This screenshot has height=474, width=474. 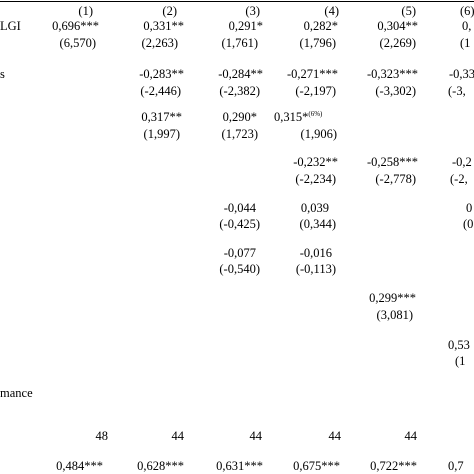 I want to click on row-label-s: s, so click(x=2, y=74).